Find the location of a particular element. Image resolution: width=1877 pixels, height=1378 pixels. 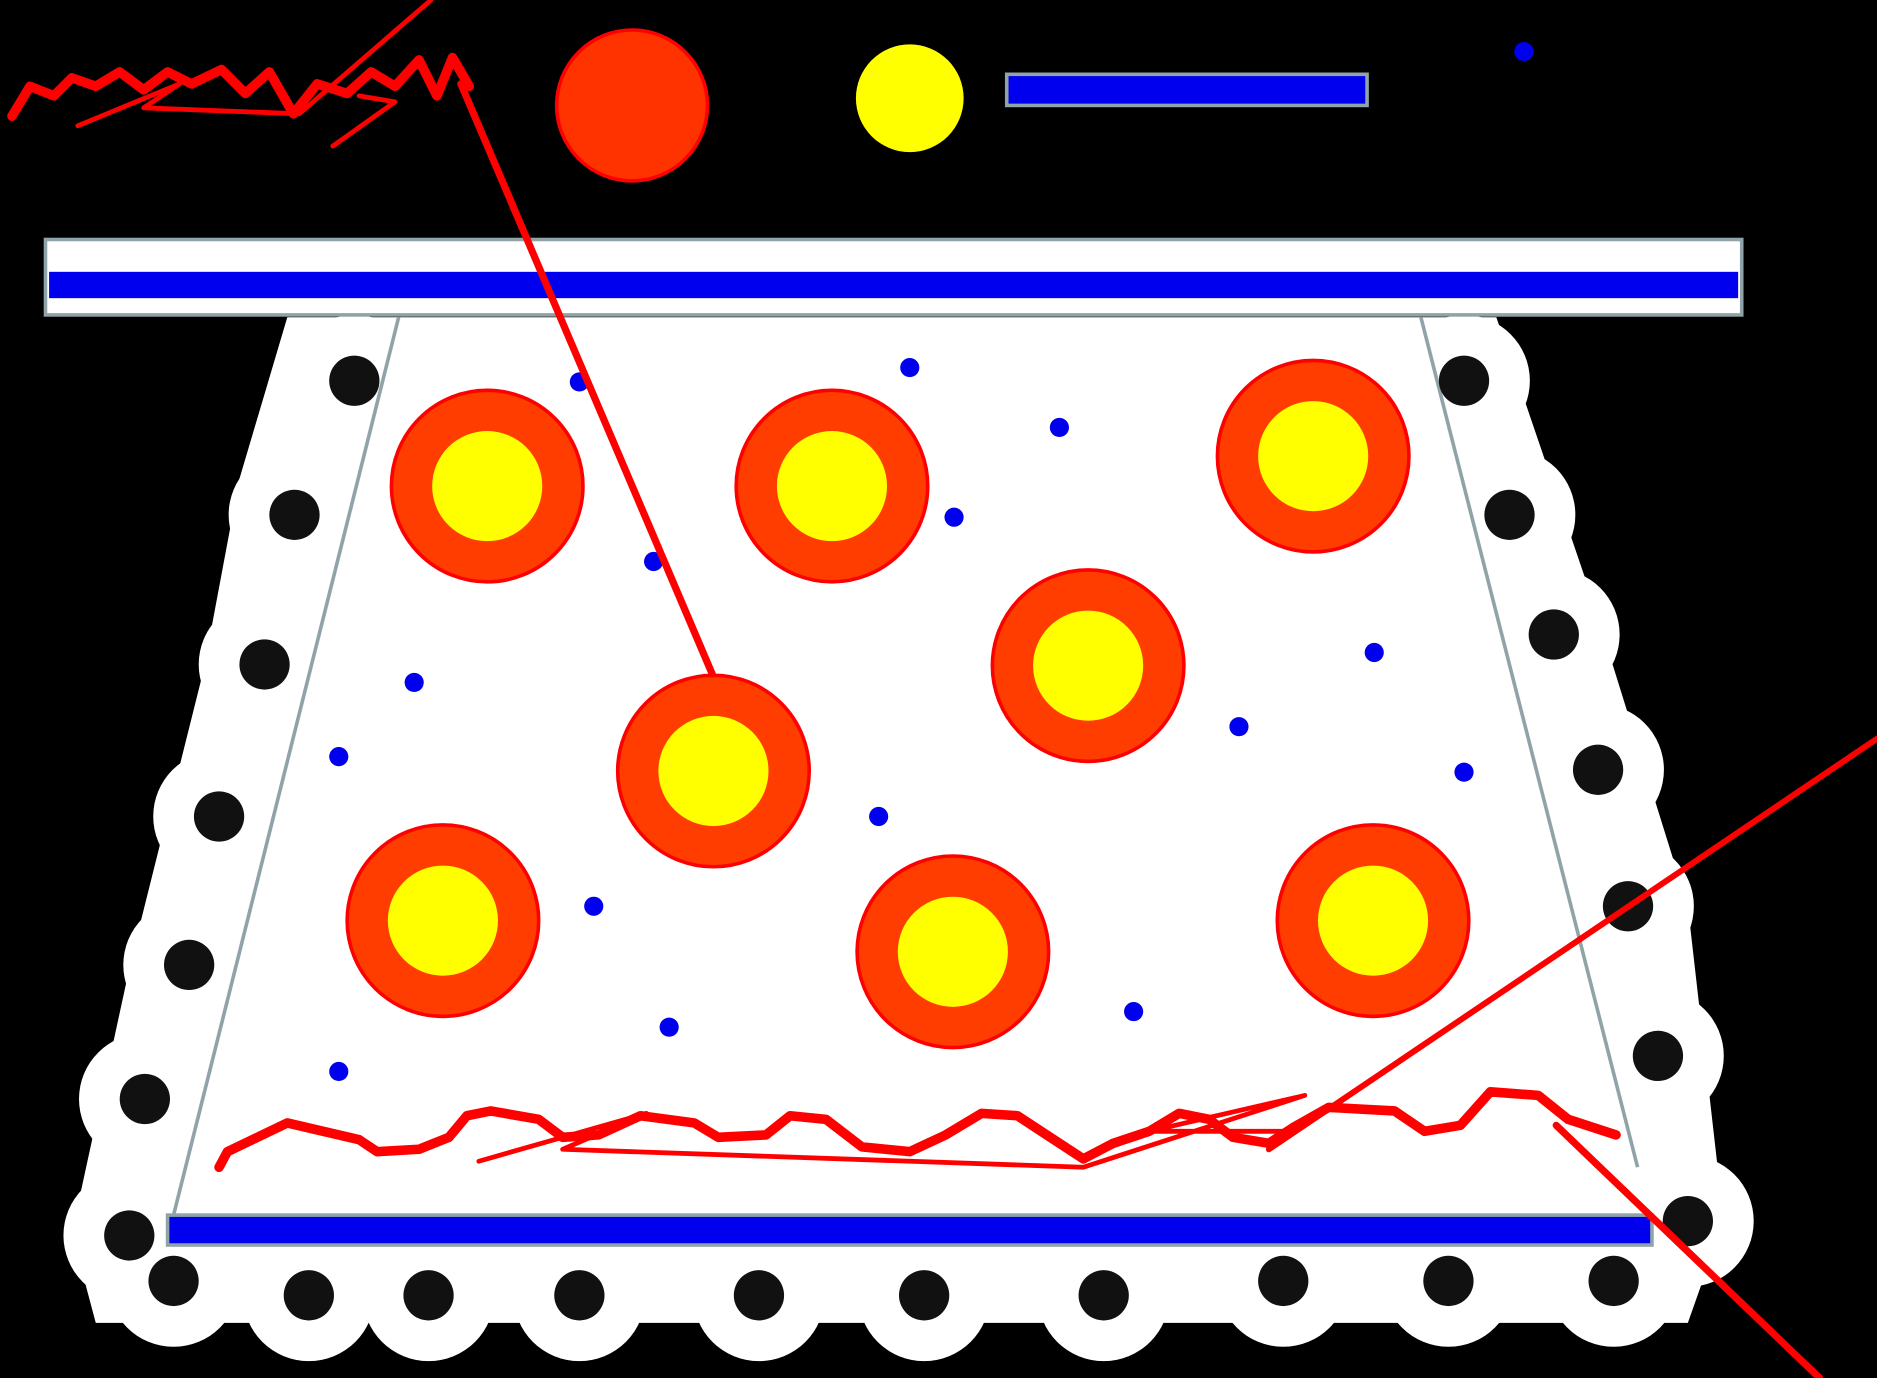

zigzag-top is located at coordinates (254, 64).